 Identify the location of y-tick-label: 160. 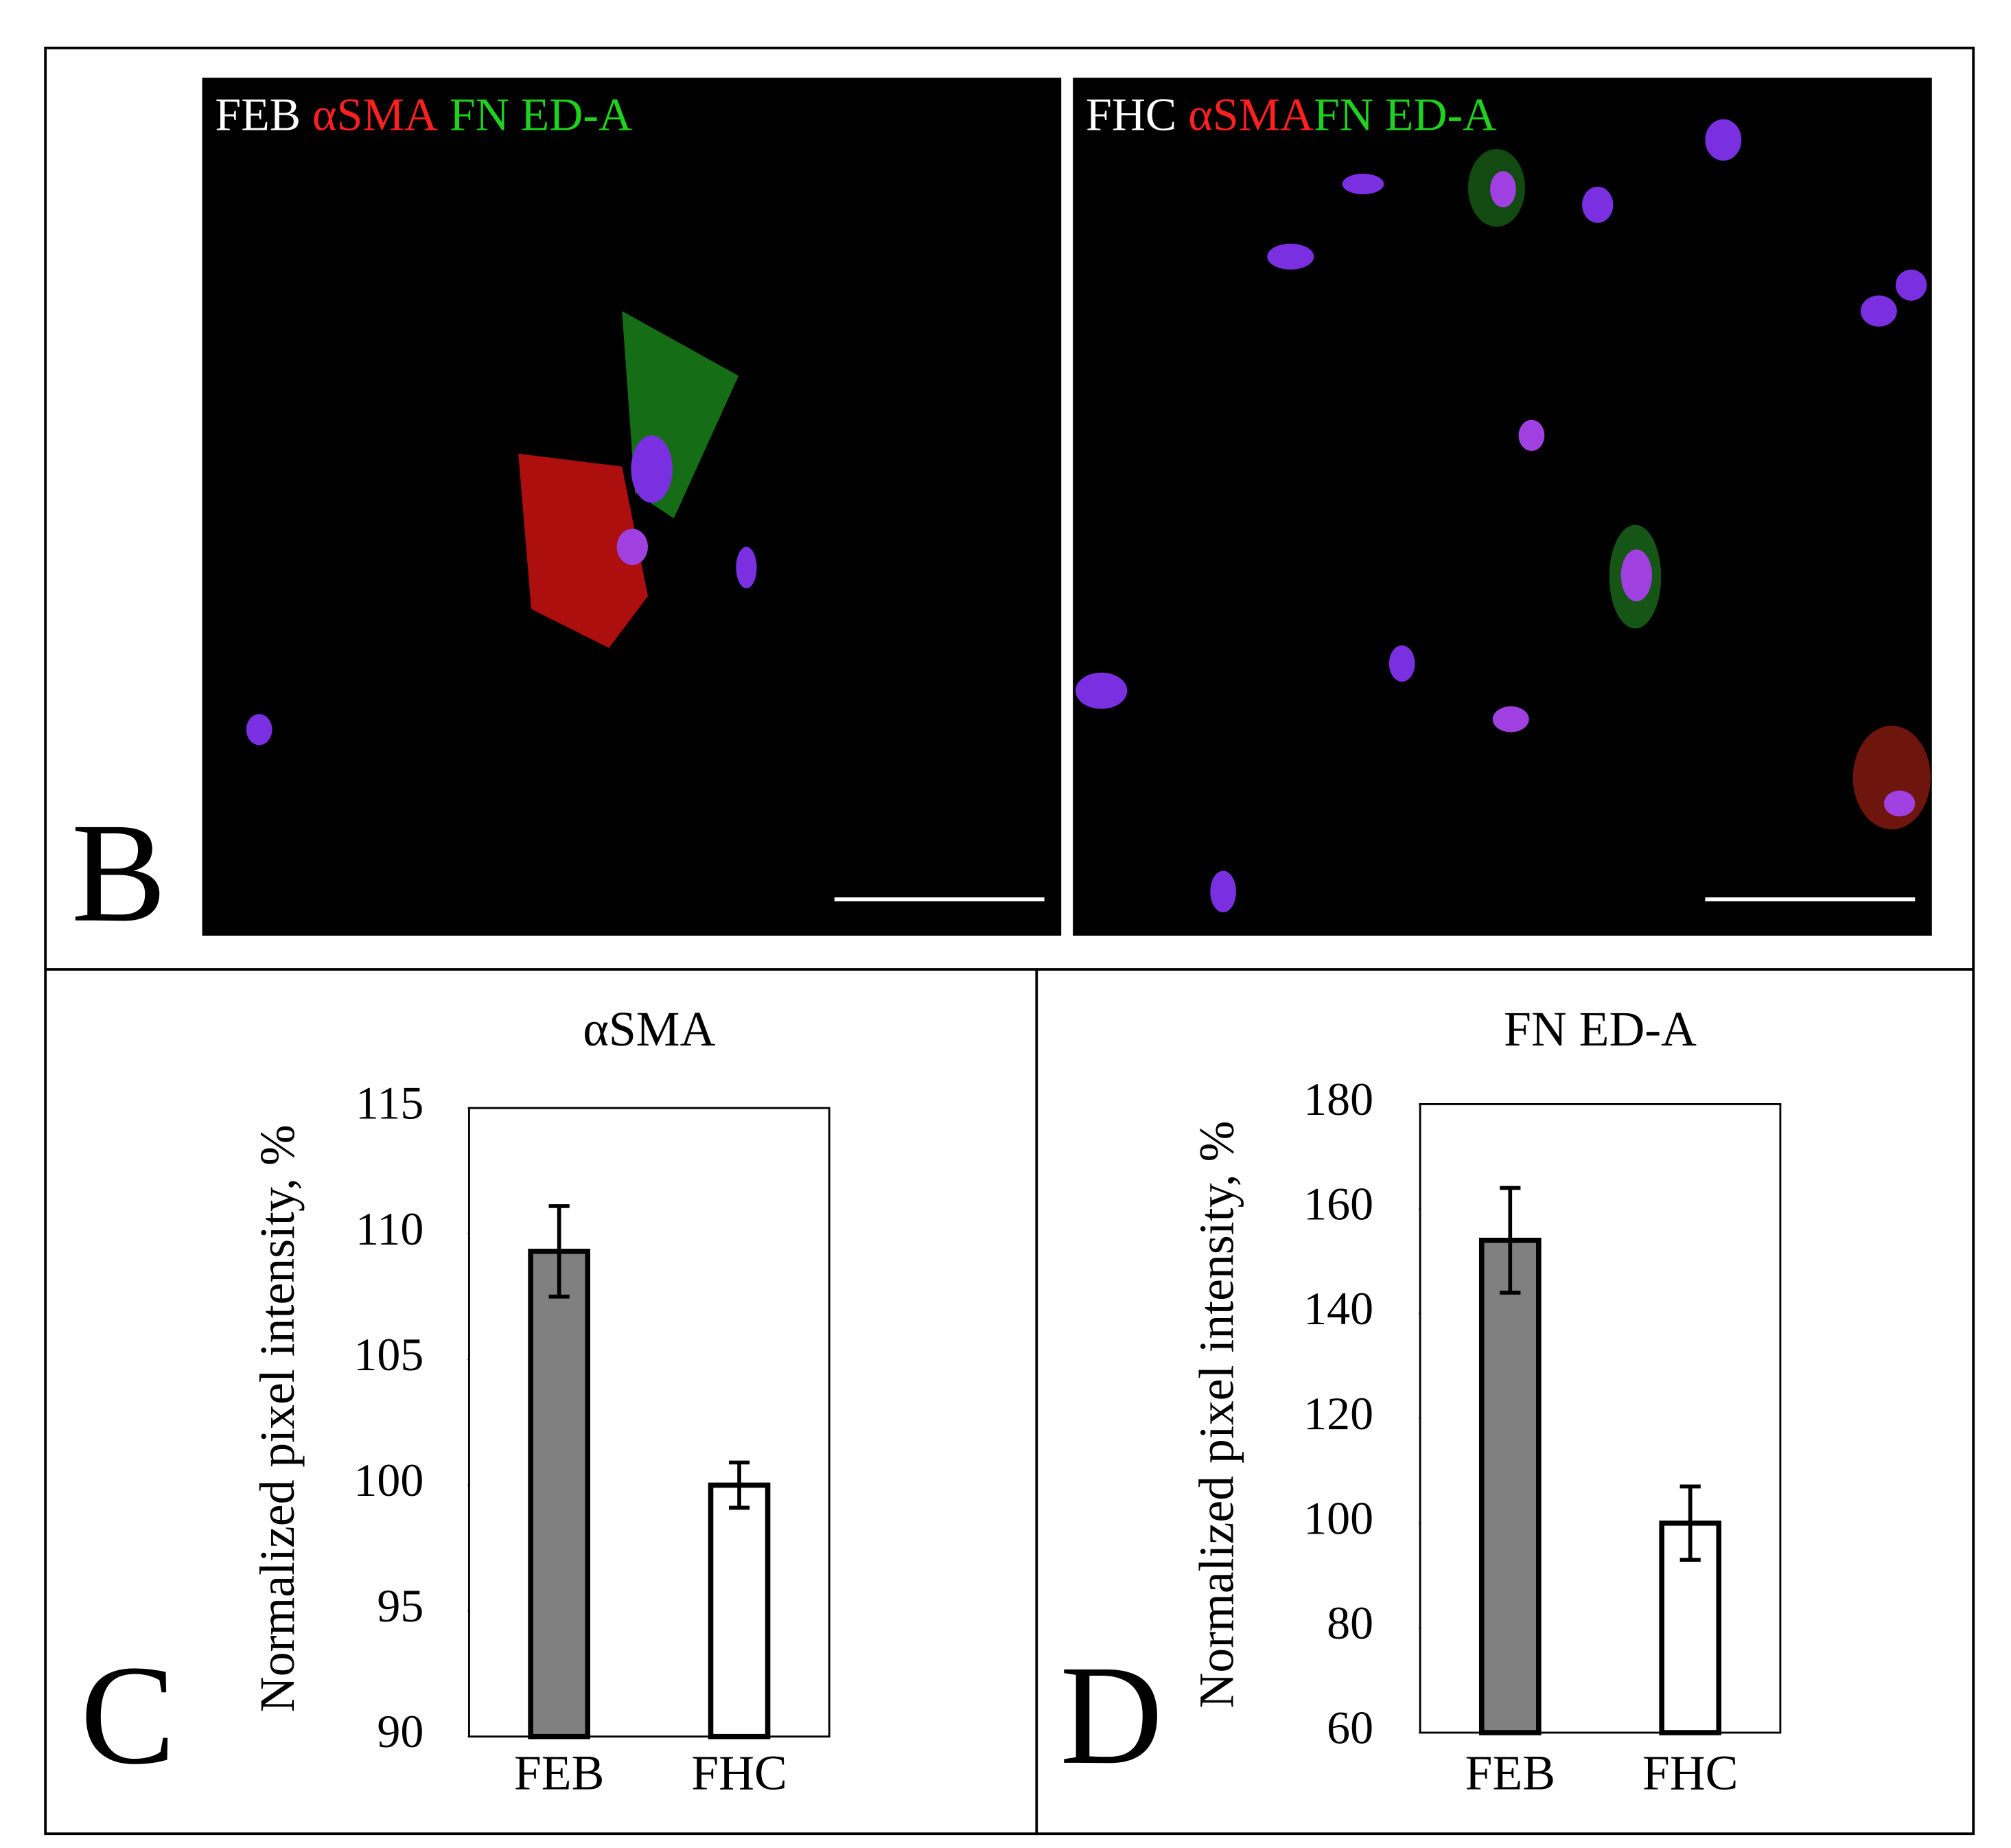
(1338, 1204).